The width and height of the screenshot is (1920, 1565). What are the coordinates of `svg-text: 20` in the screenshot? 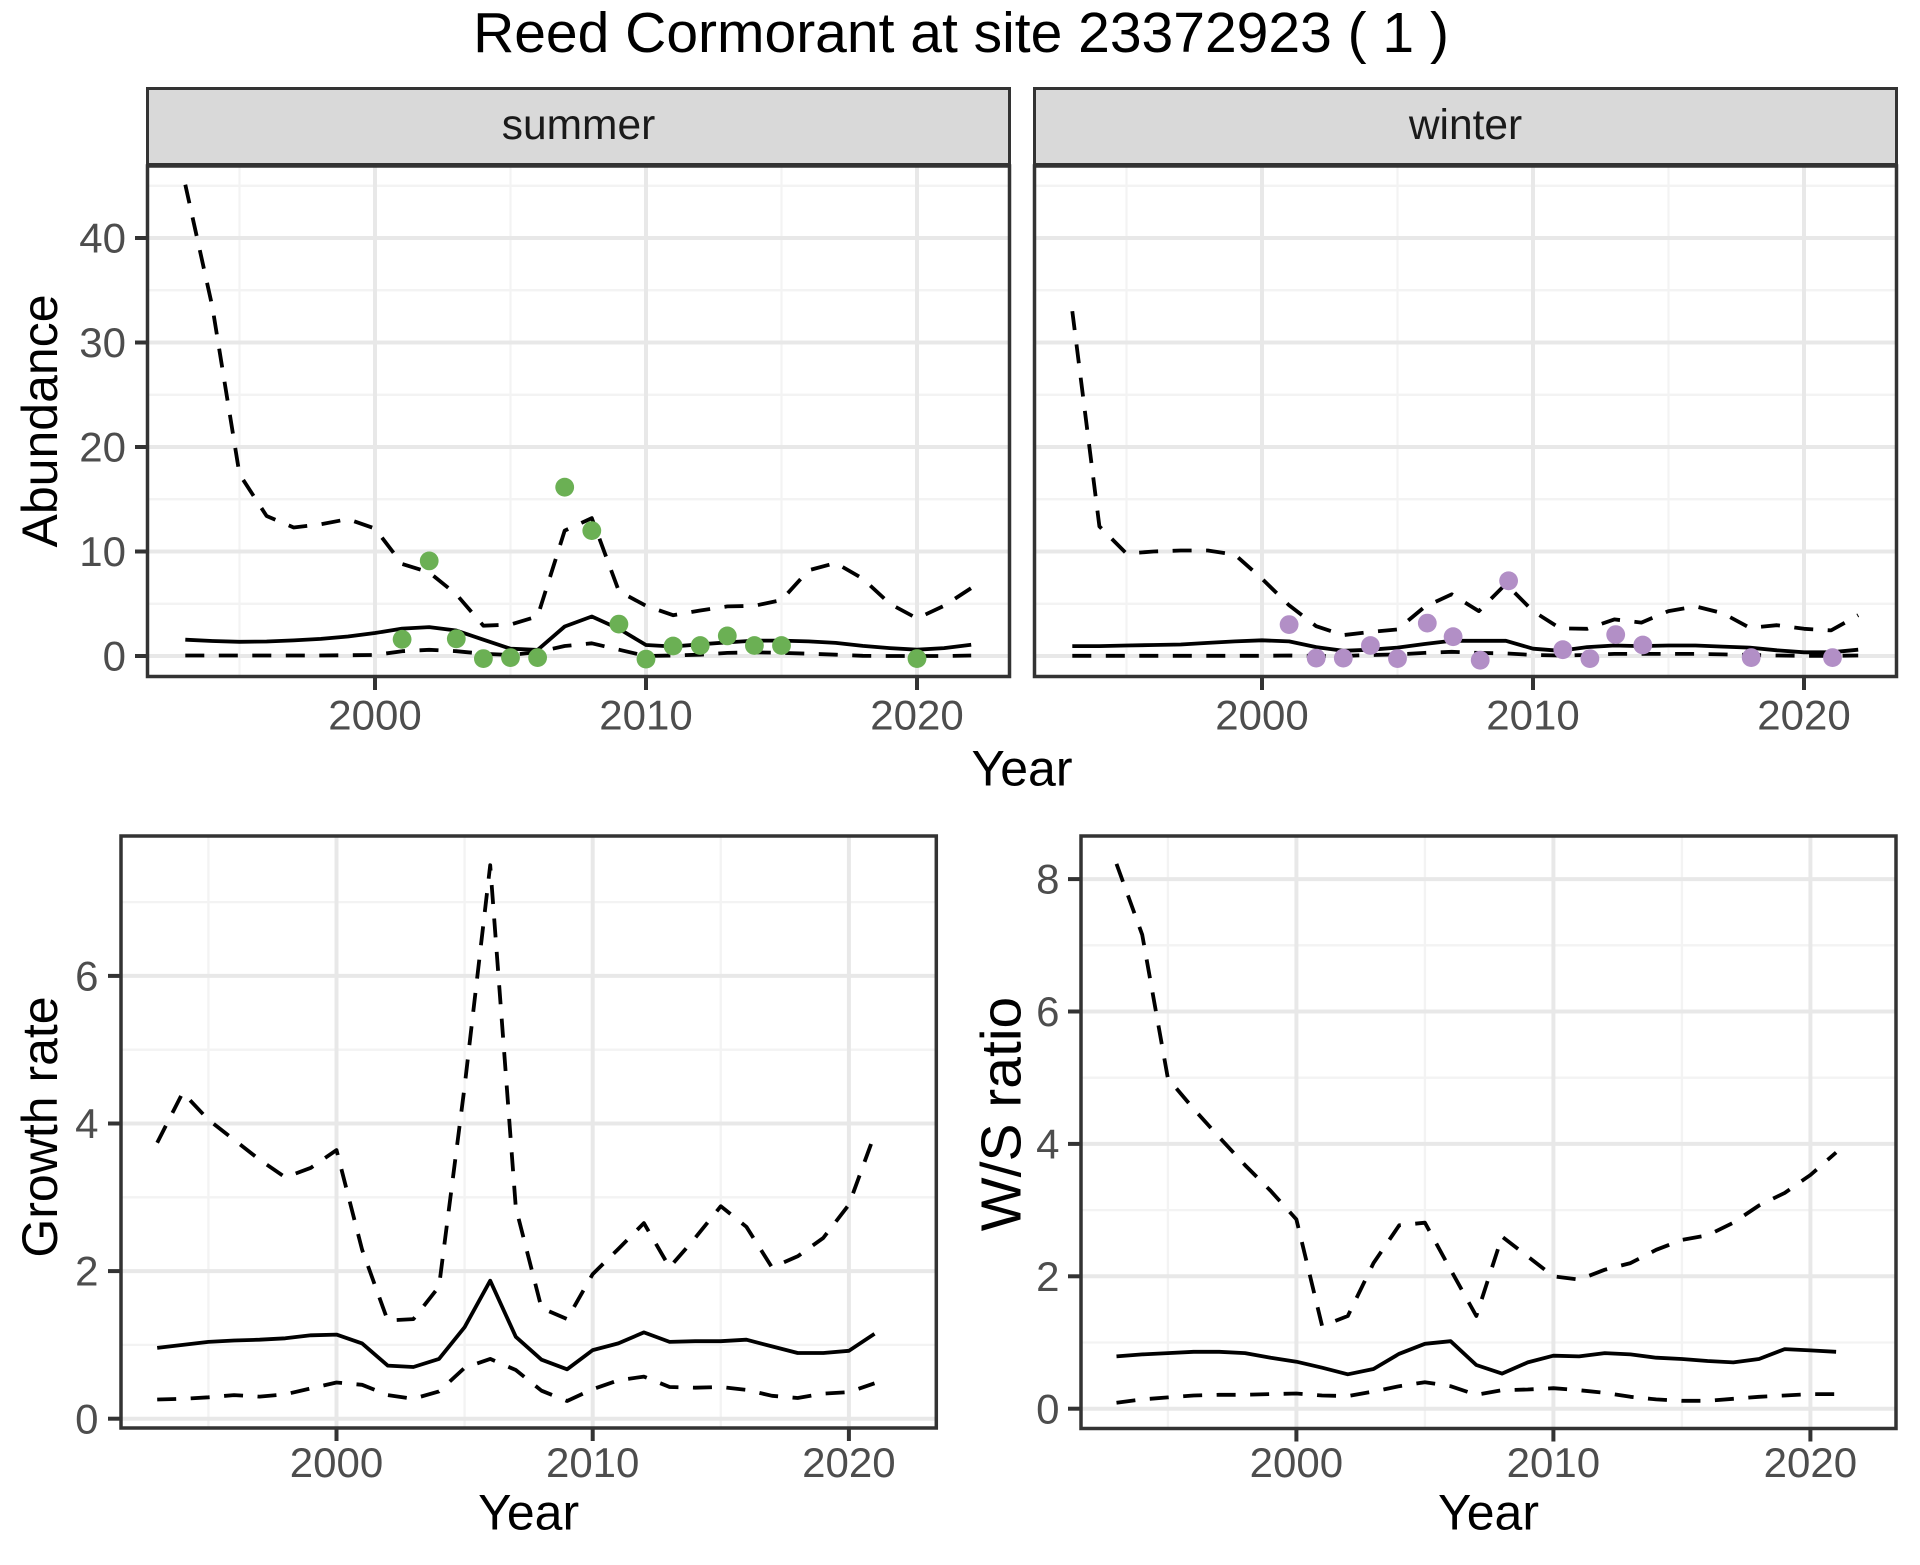 It's located at (102, 447).